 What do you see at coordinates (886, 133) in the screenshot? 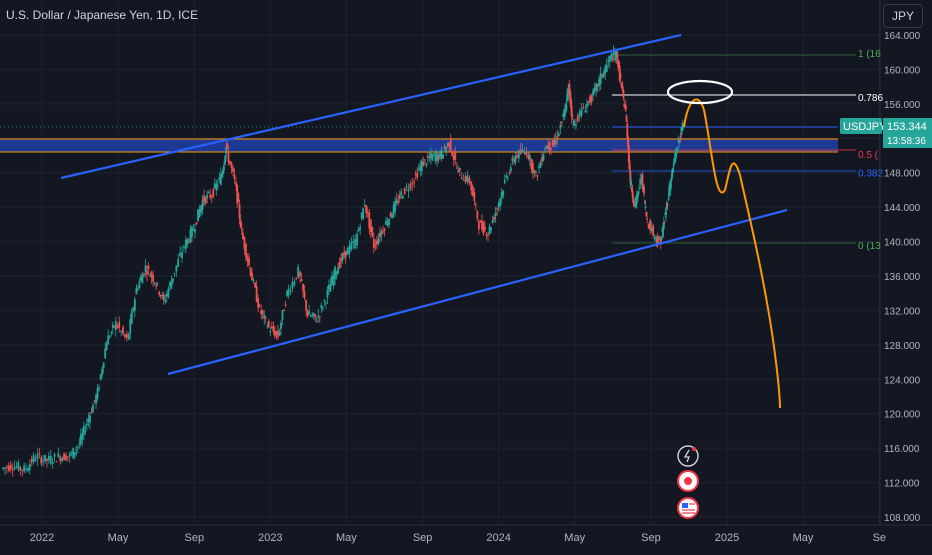
I see `price-tag: USDJPY 153.344 13:58:36` at bounding box center [886, 133].